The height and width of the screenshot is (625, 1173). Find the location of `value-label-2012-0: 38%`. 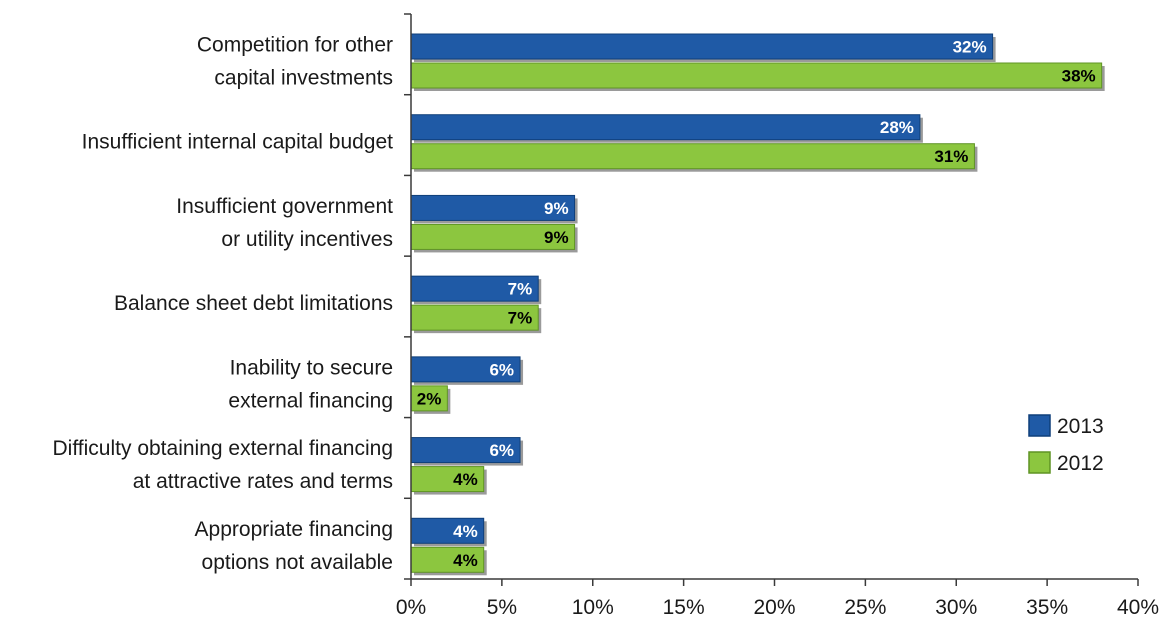

value-label-2012-0: 38% is located at coordinates (1079, 76).